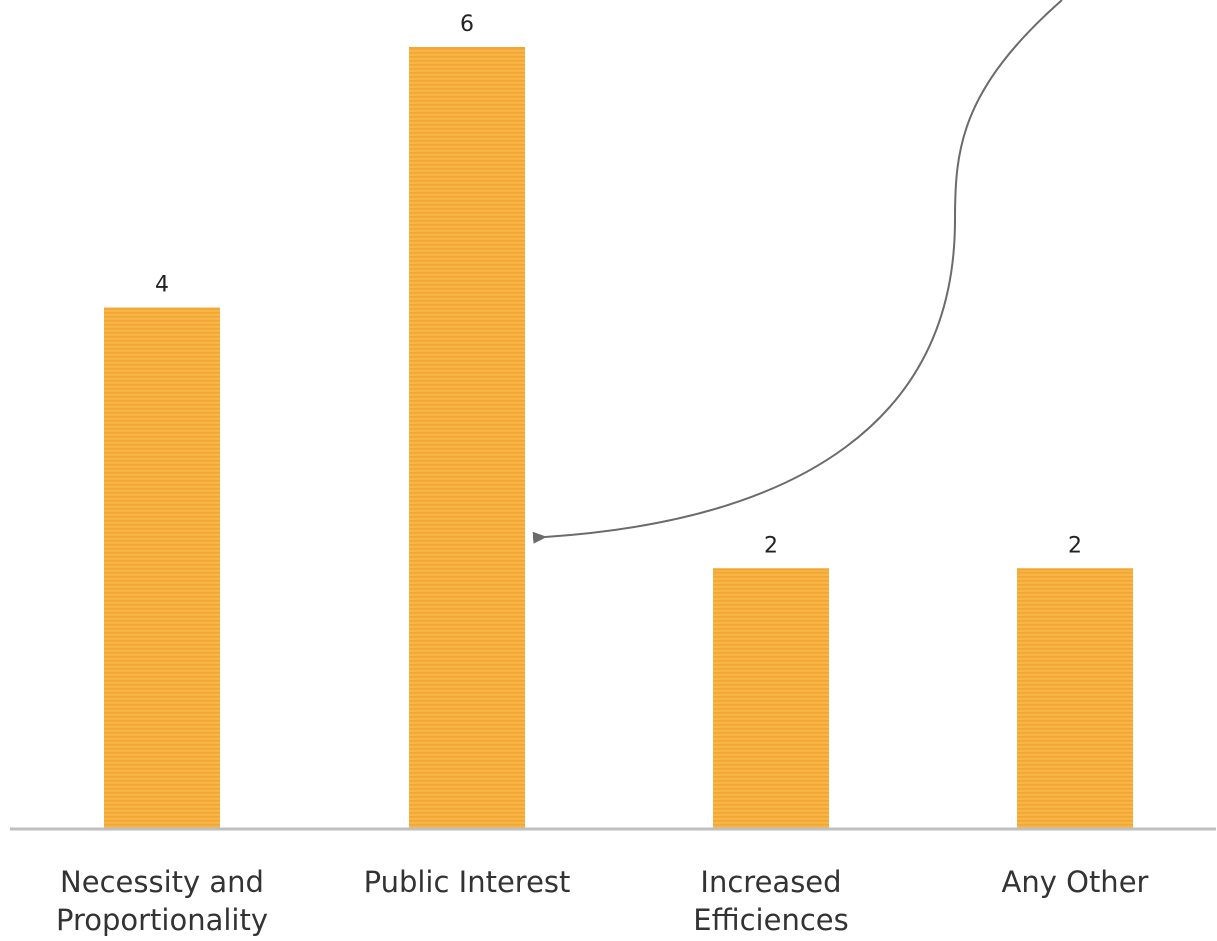 The height and width of the screenshot is (941, 1217). What do you see at coordinates (467, 24) in the screenshot?
I see `data-label-1: 6` at bounding box center [467, 24].